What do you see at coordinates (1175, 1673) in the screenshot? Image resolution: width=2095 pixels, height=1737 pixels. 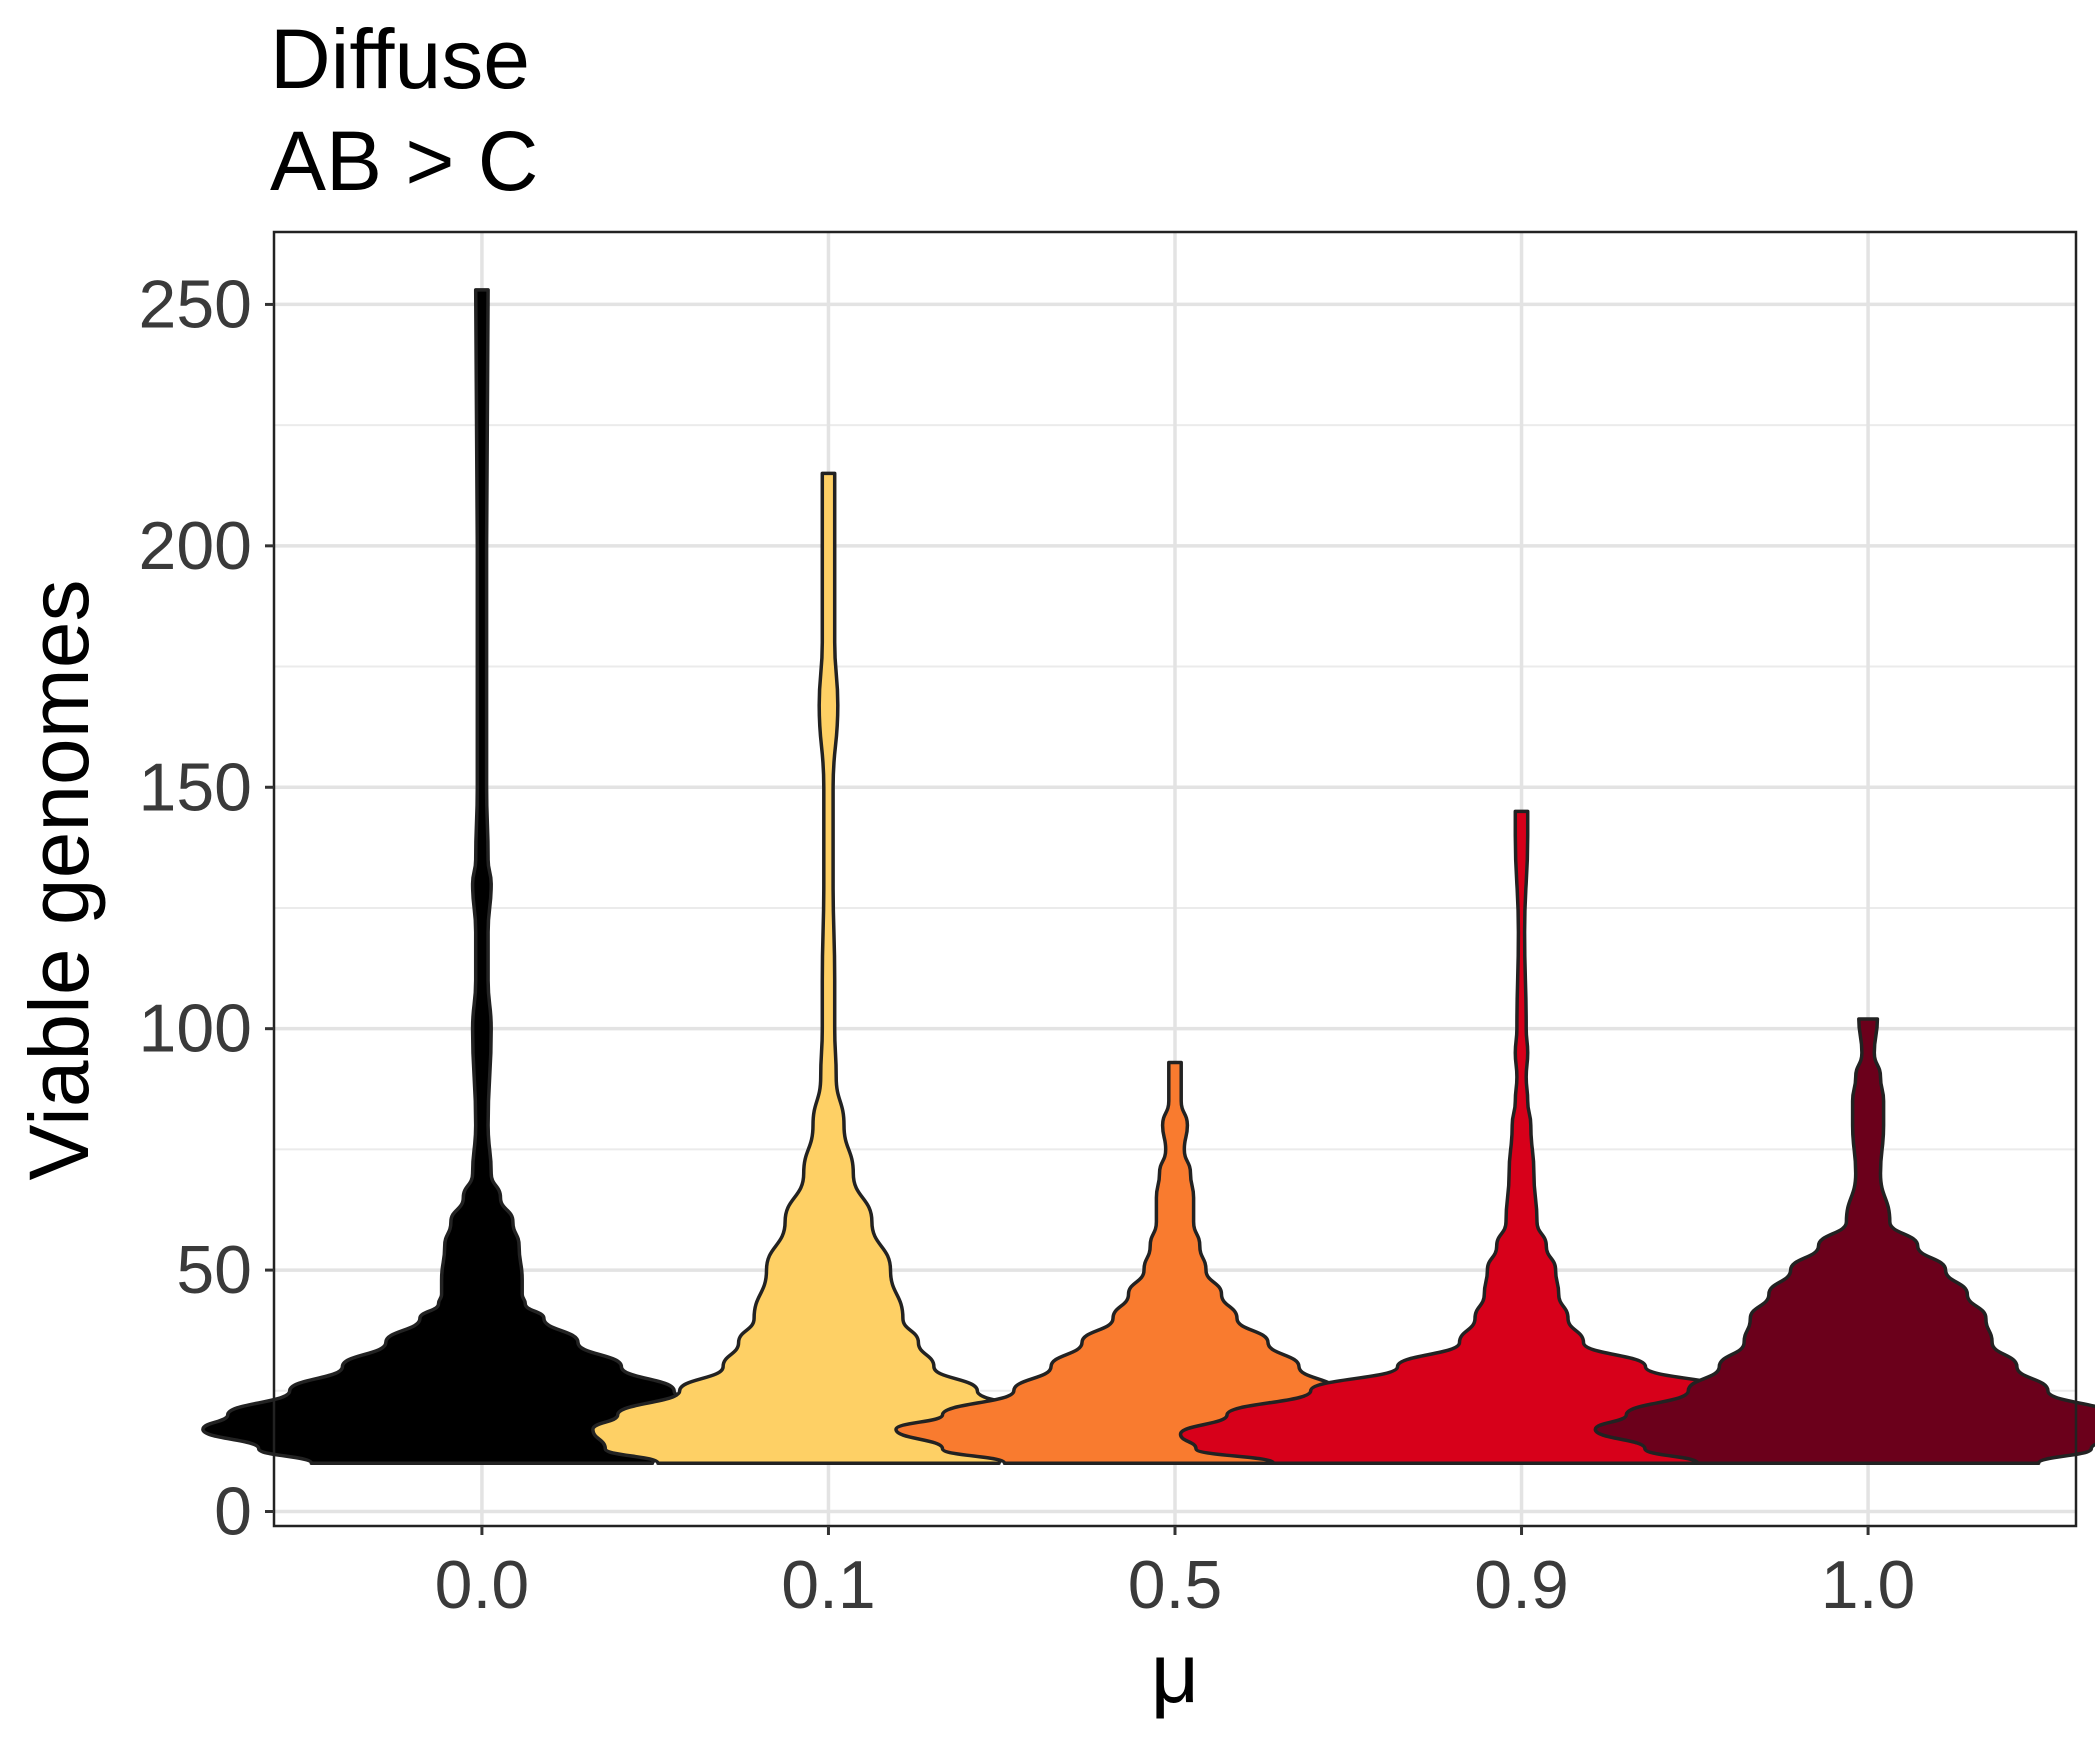 I see `x-axis-title: μ` at bounding box center [1175, 1673].